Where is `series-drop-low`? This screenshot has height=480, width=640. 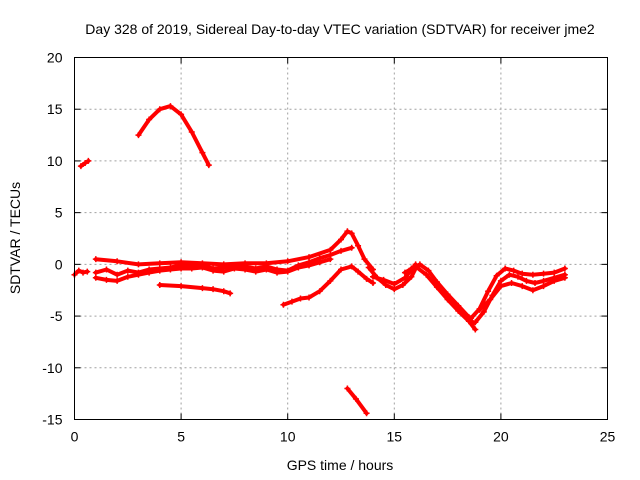 series-drop-low is located at coordinates (357, 401).